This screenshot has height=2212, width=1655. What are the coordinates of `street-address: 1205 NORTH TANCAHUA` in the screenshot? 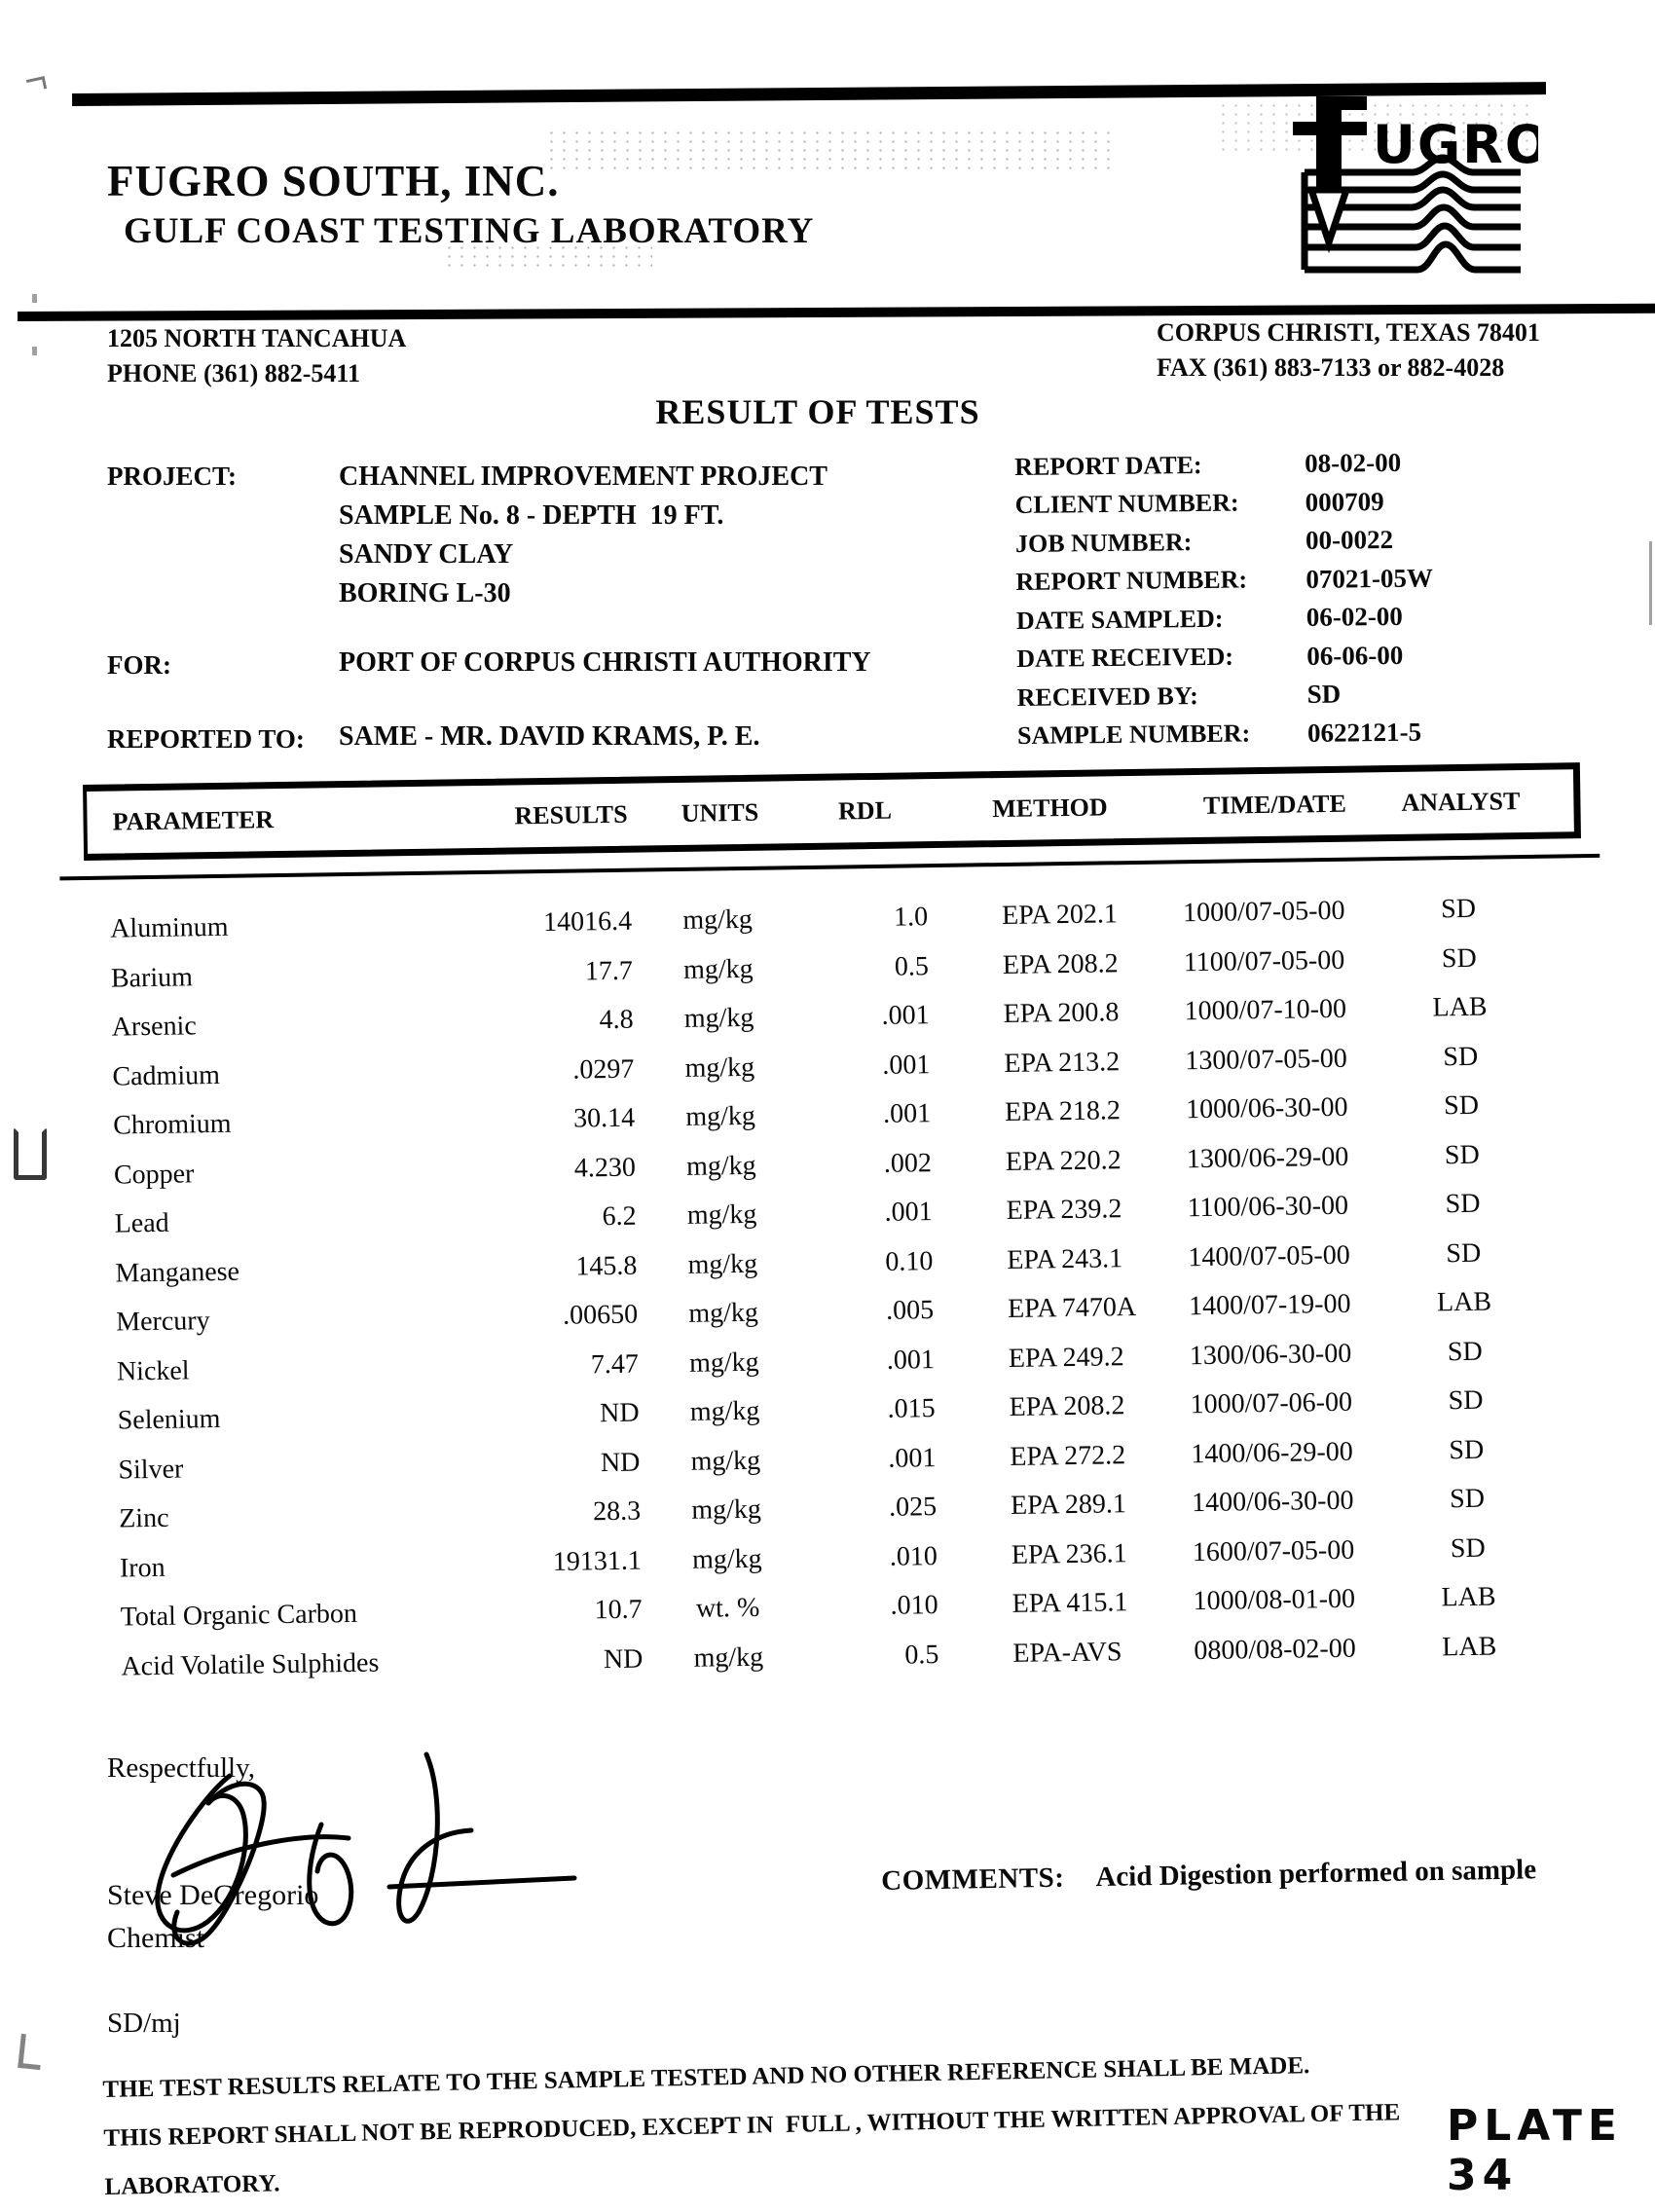 It's located at (257, 338).